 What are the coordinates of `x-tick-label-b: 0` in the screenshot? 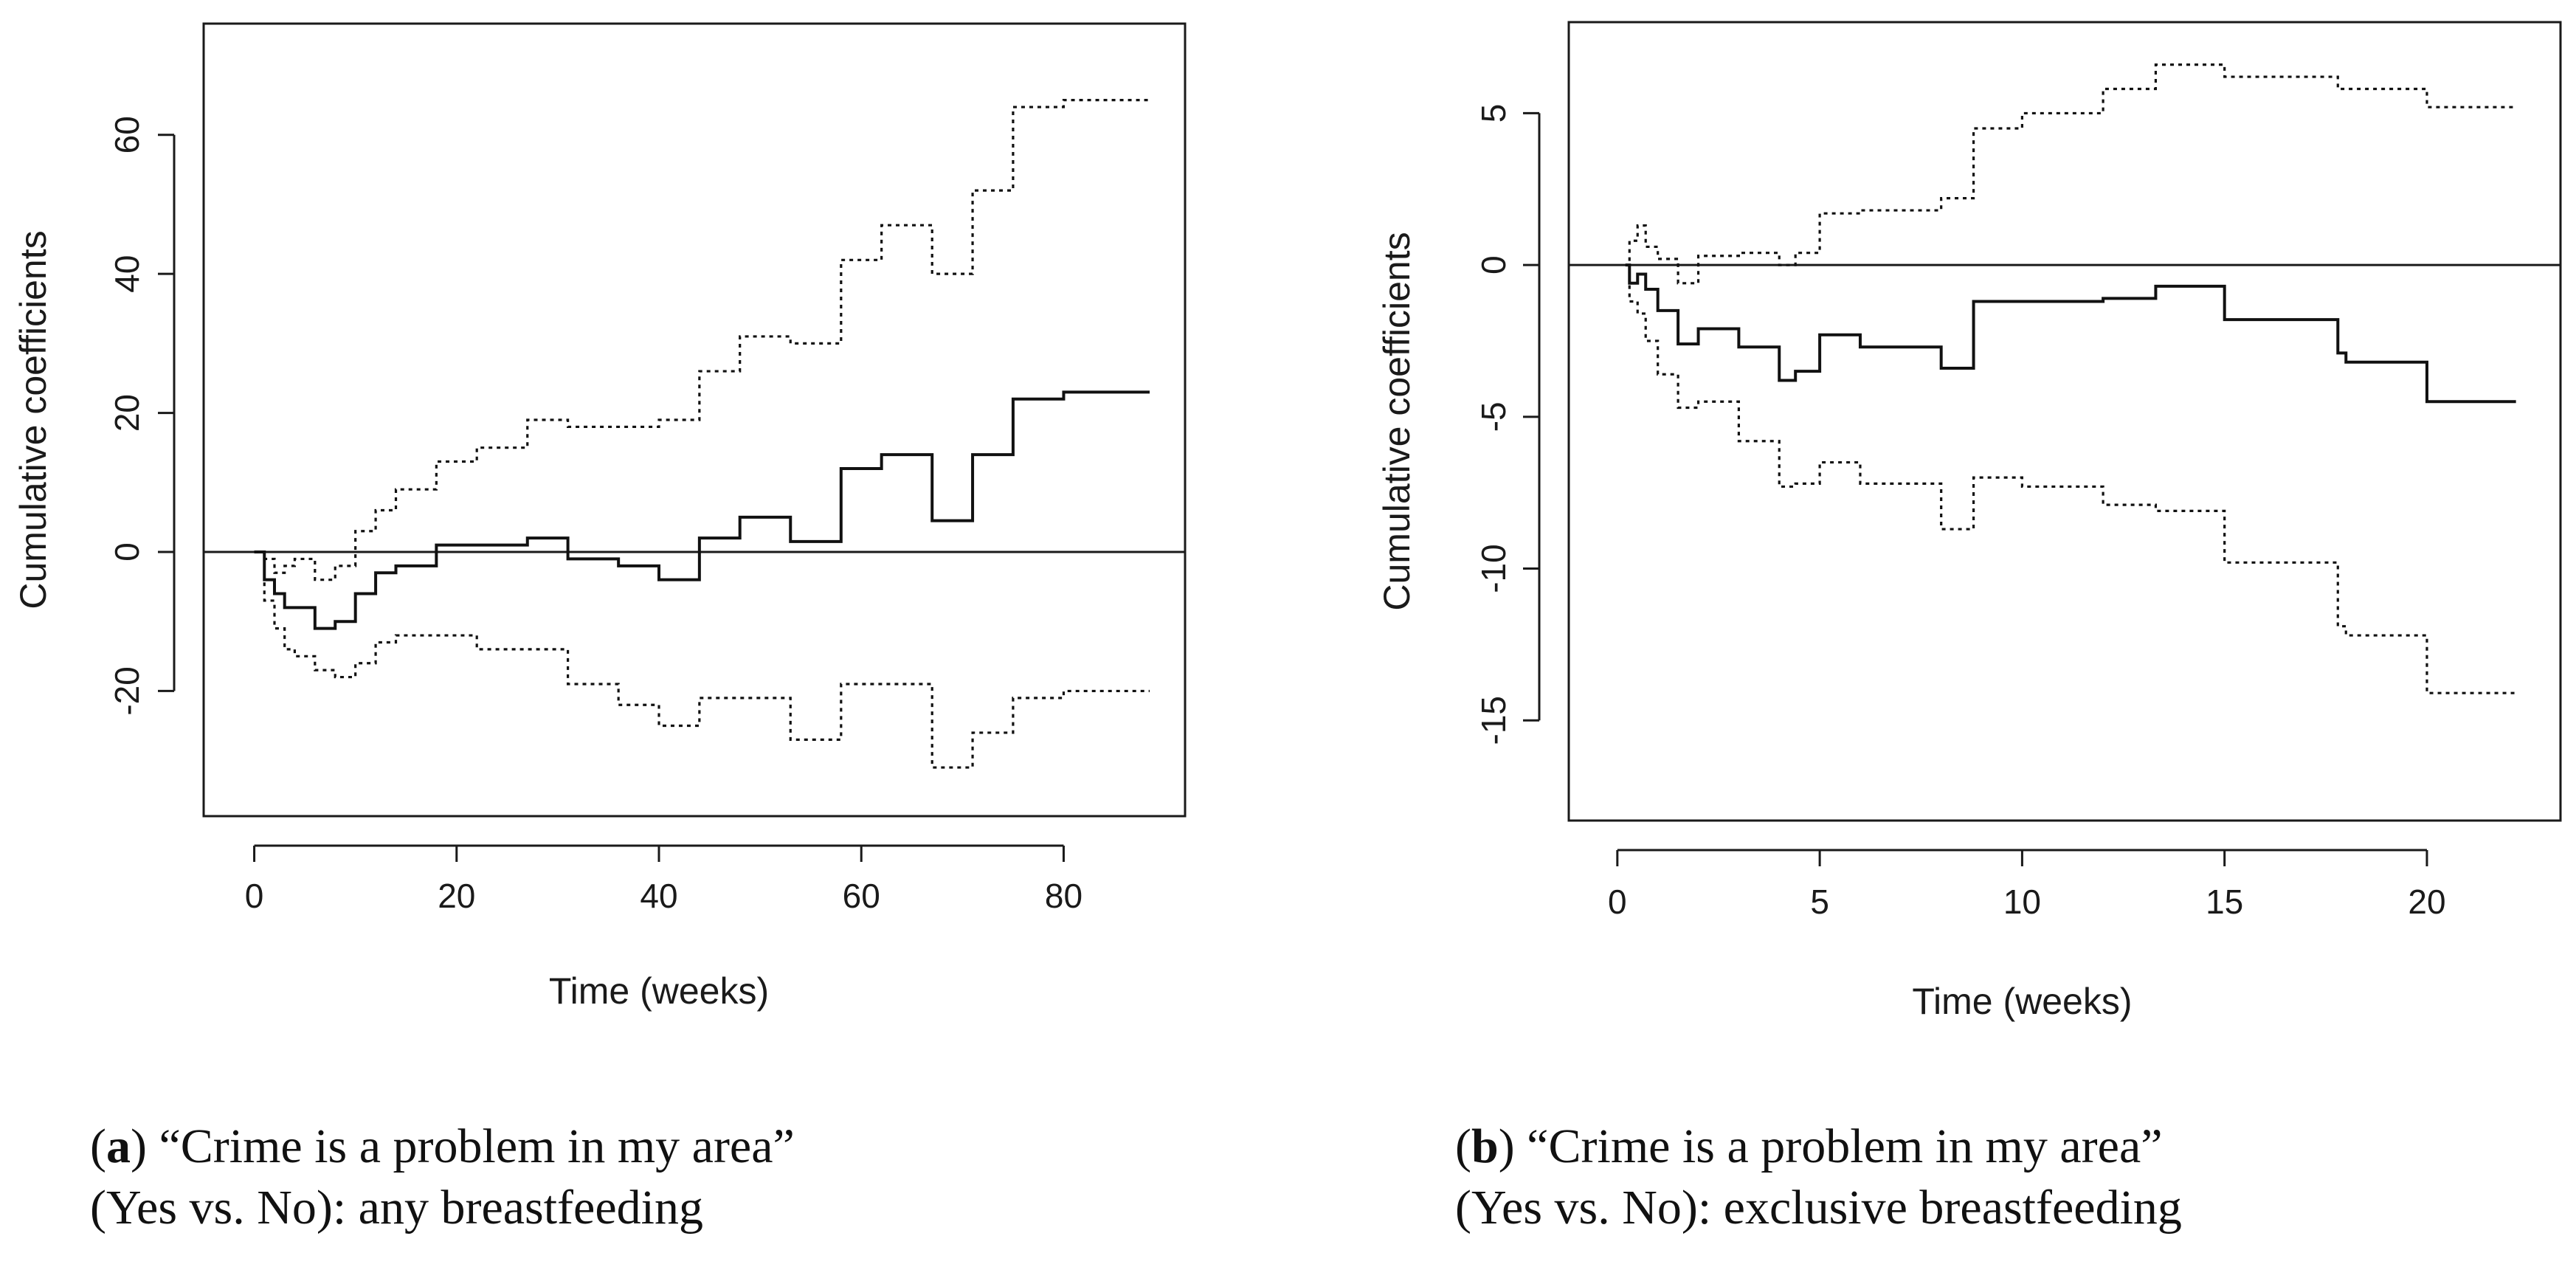 It's located at (1617, 902).